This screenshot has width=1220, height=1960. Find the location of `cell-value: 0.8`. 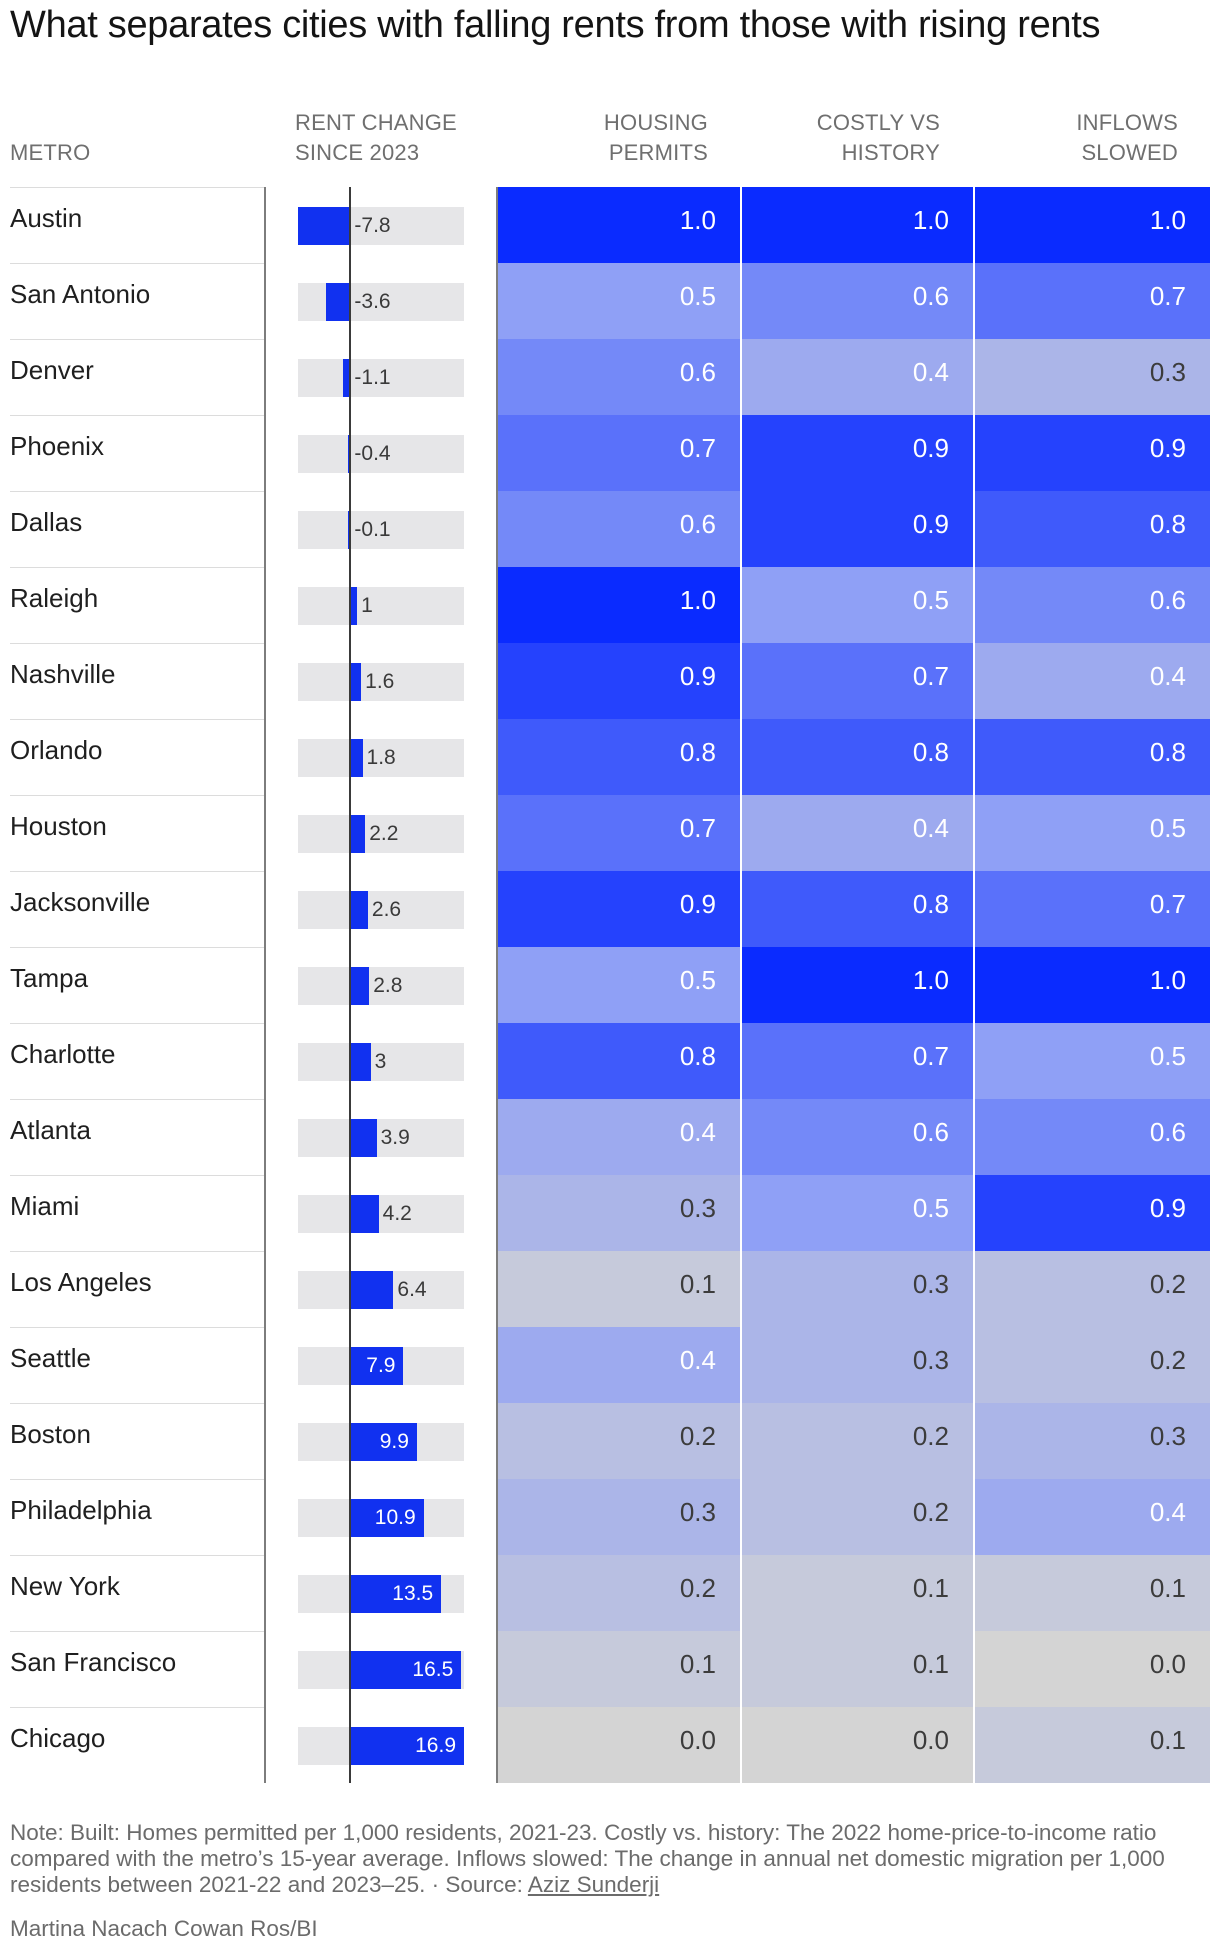

cell-value: 0.8 is located at coordinates (930, 752).